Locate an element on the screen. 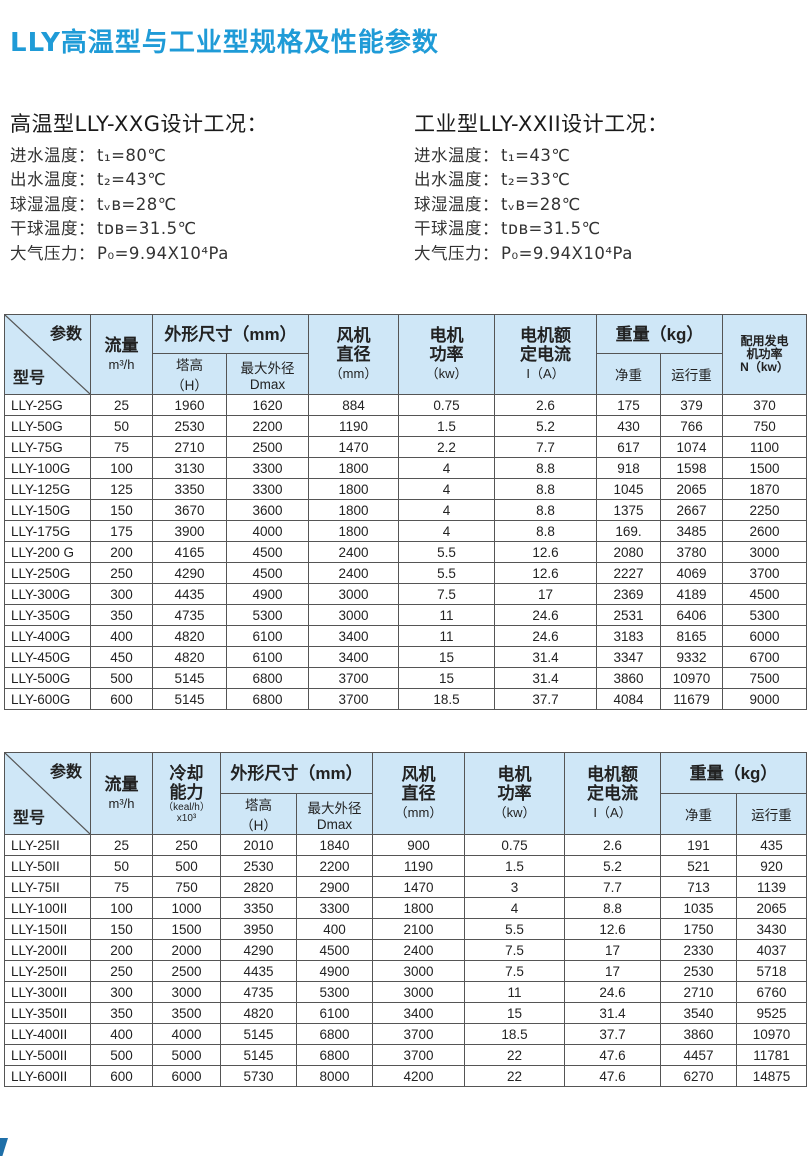  value-cell: 6406 is located at coordinates (692, 615).